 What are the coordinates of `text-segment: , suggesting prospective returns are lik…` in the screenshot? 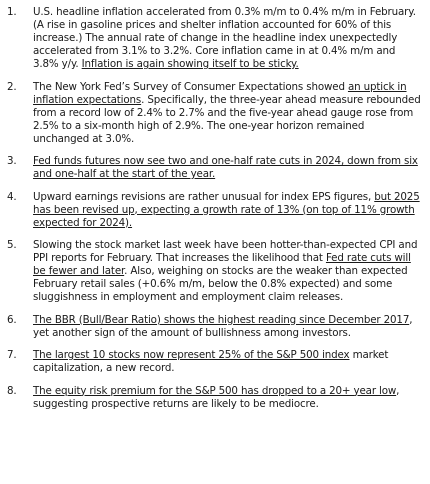 It's located at (216, 397).